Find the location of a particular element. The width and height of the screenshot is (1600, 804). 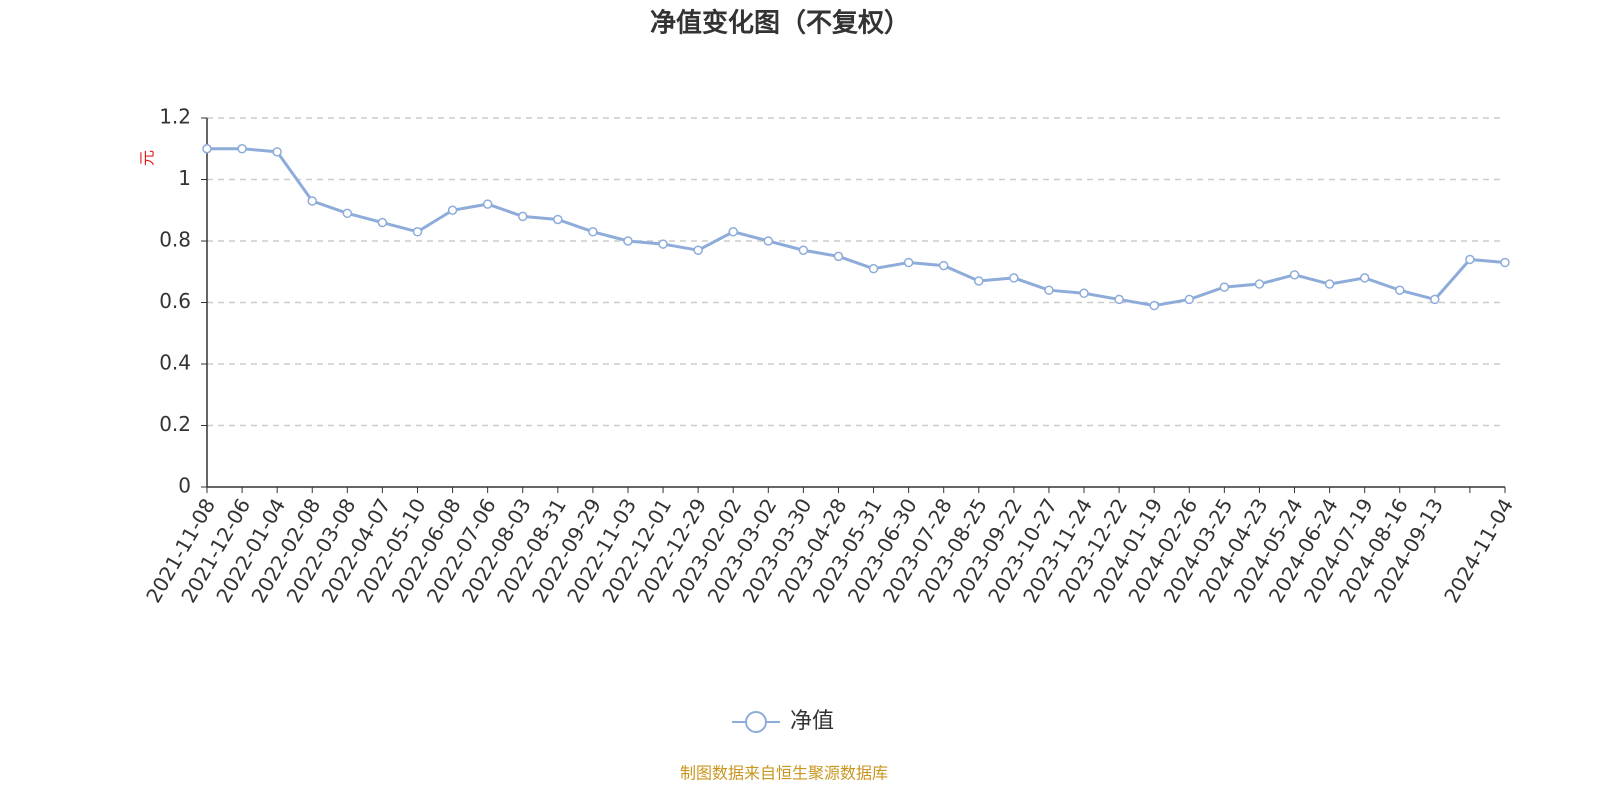

y-tick-label: 0.6 is located at coordinates (175, 301).